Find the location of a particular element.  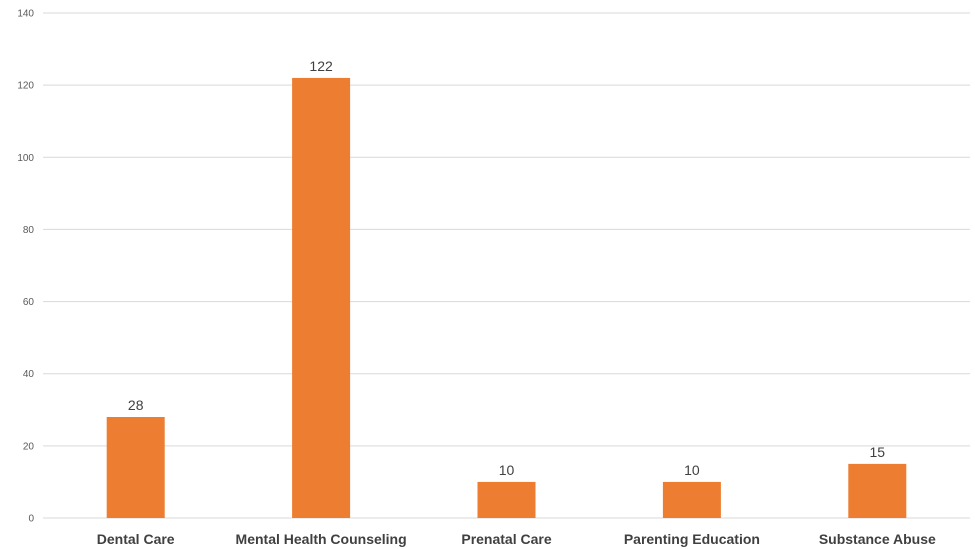

category-label: Prenatal Care is located at coordinates (506, 539).